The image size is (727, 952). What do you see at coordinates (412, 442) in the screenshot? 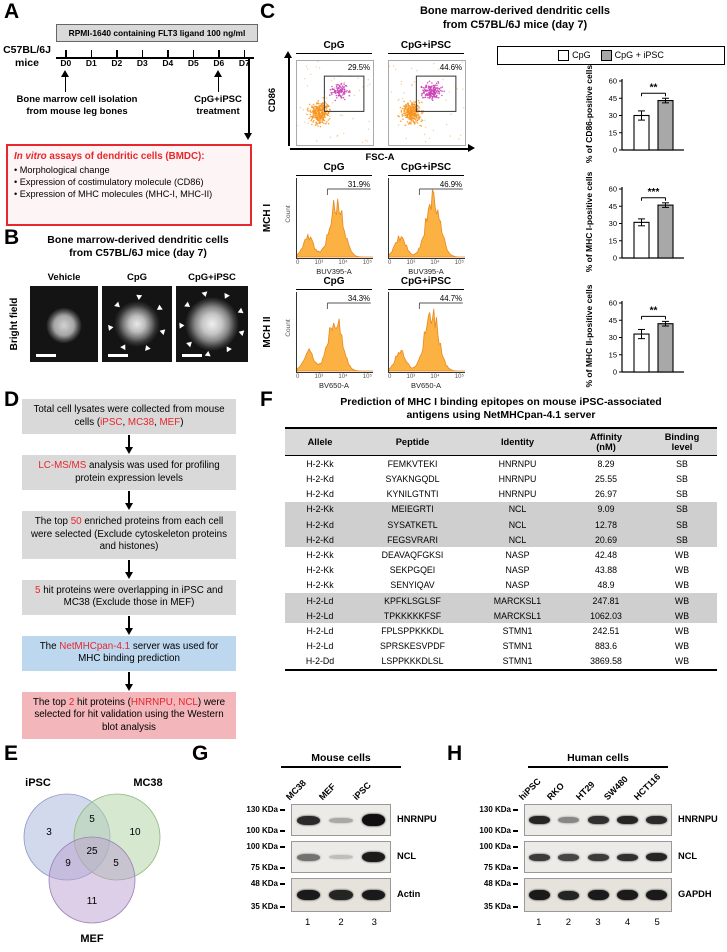
I see `col-peptide: Peptide` at bounding box center [412, 442].